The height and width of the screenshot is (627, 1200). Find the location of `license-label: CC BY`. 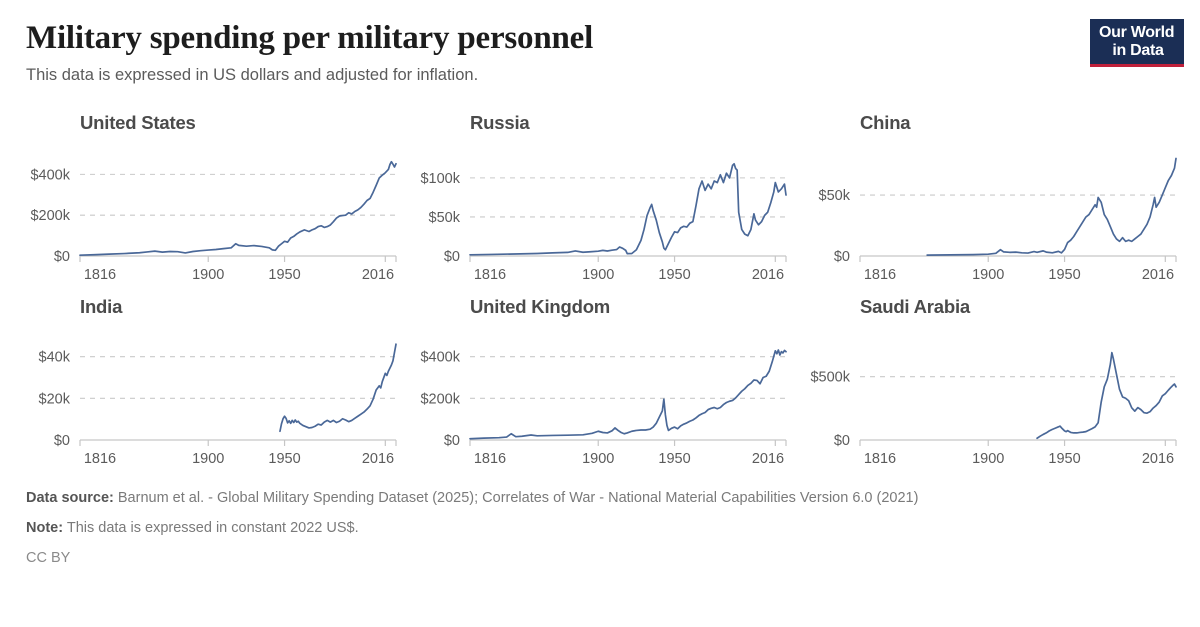

license-label: CC BY is located at coordinates (48, 558).